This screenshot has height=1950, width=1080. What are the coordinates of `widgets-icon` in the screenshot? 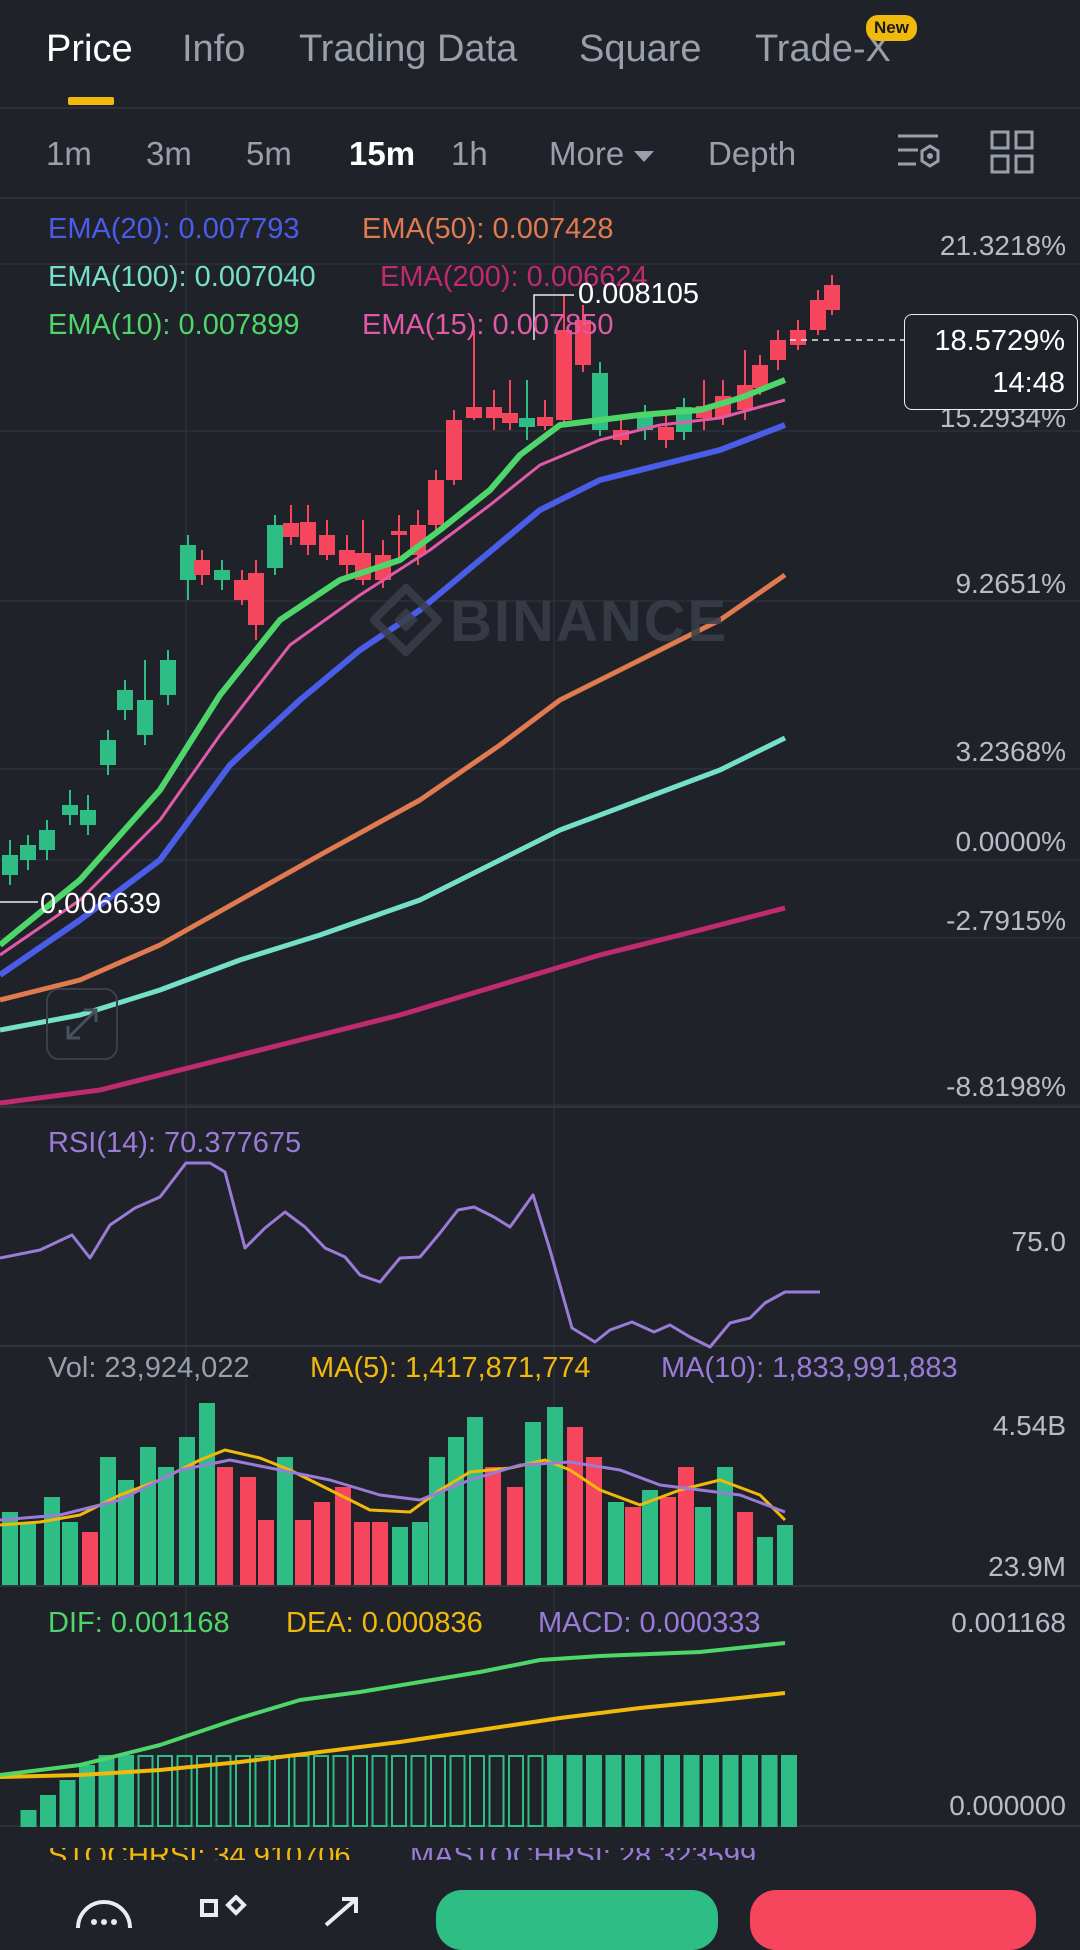 It's located at (230, 1915).